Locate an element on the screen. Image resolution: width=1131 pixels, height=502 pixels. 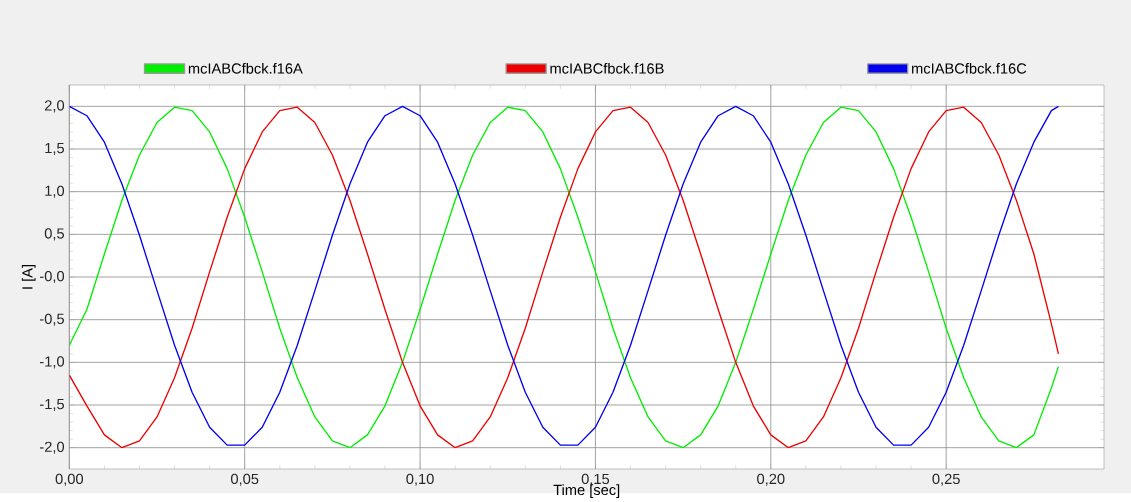
x-tick-label: 0,25 is located at coordinates (946, 479).